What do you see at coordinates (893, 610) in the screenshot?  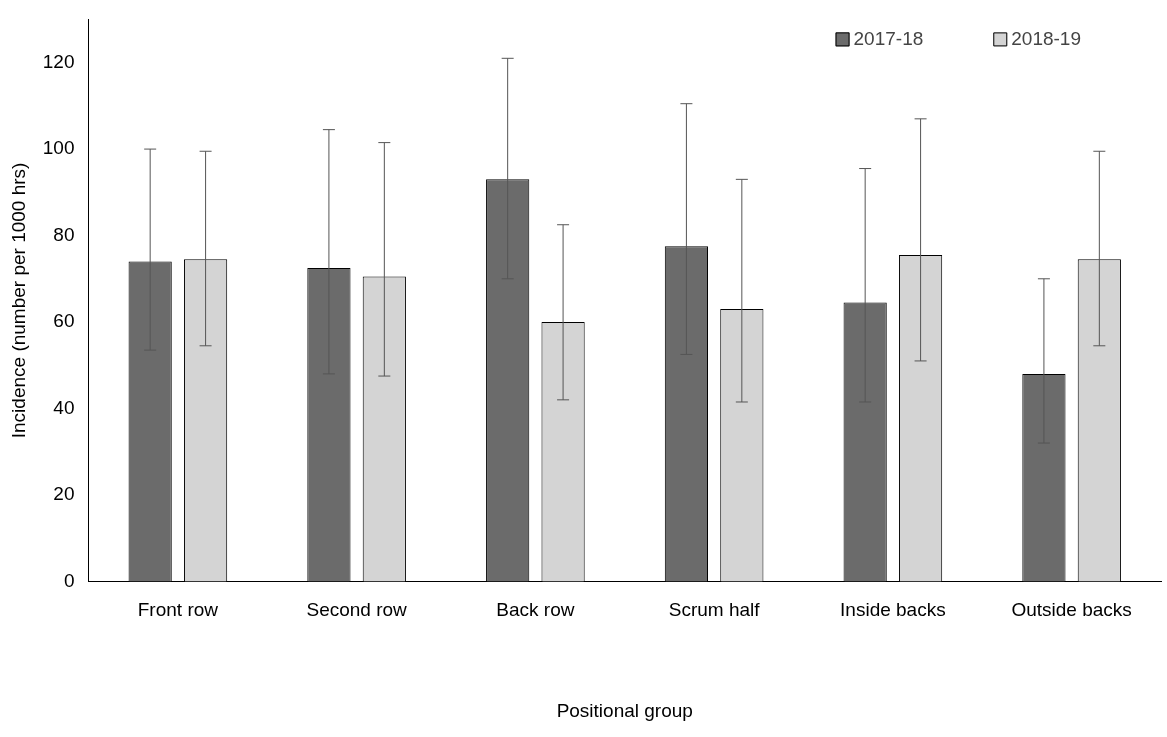 I see `x-tick-label: Inside backs` at bounding box center [893, 610].